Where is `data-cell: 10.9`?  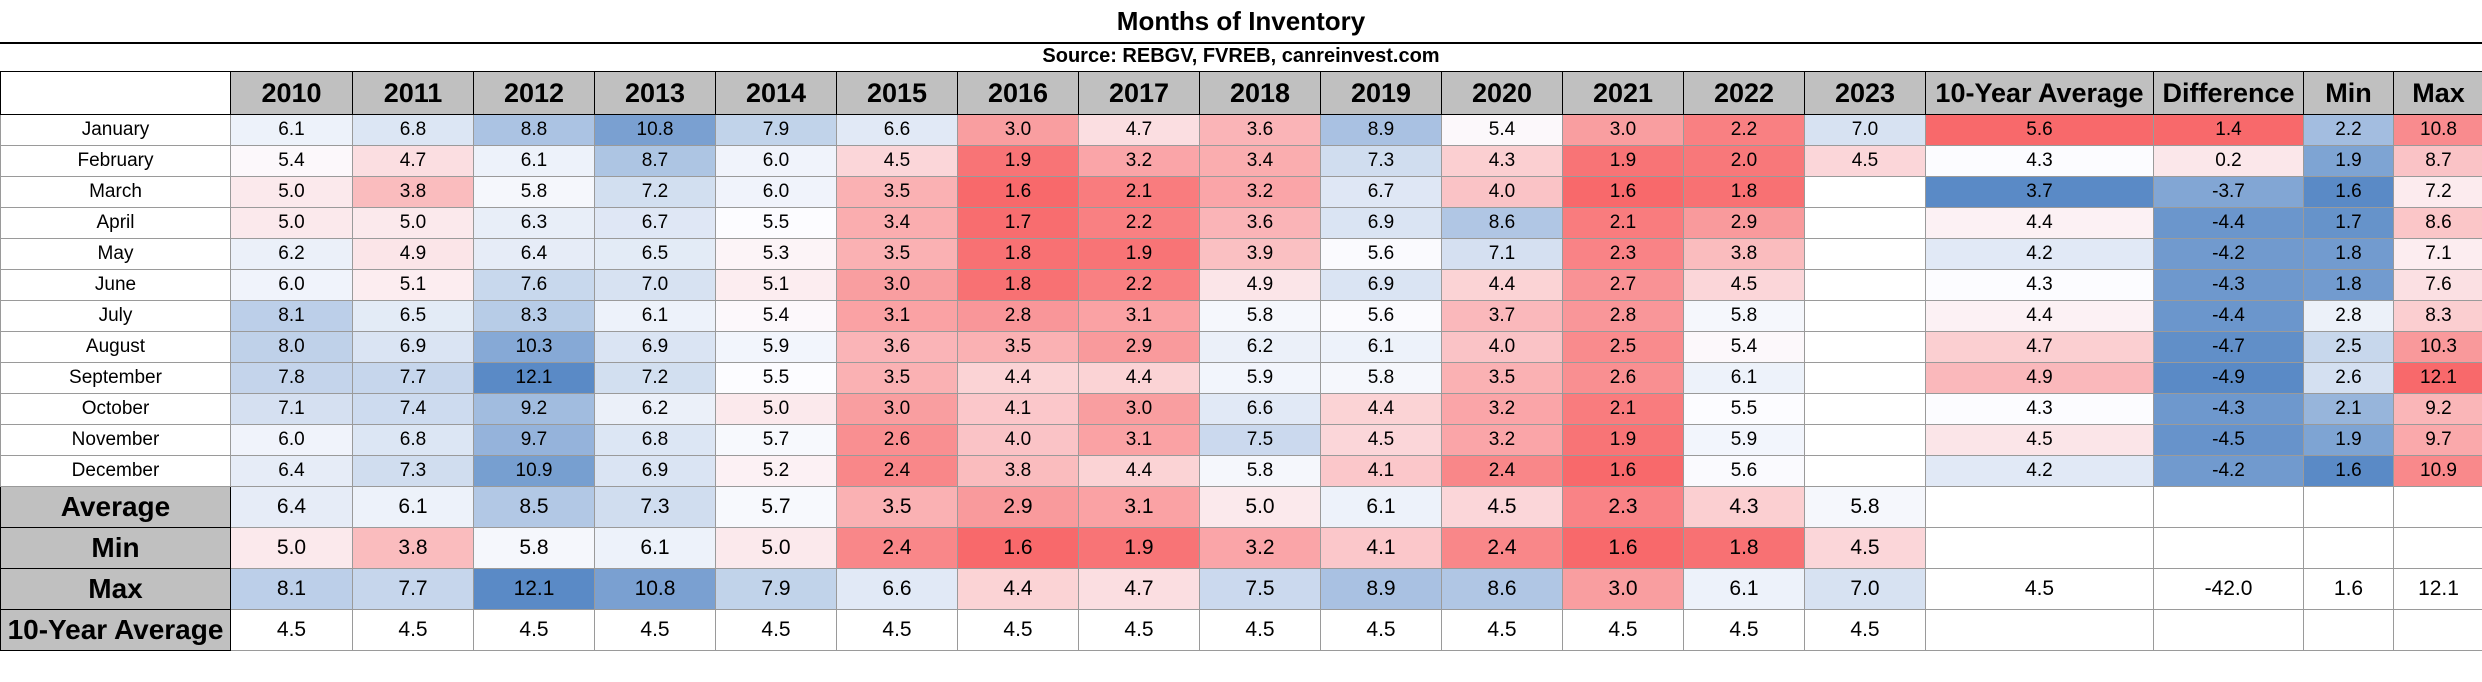 data-cell: 10.9 is located at coordinates (534, 471).